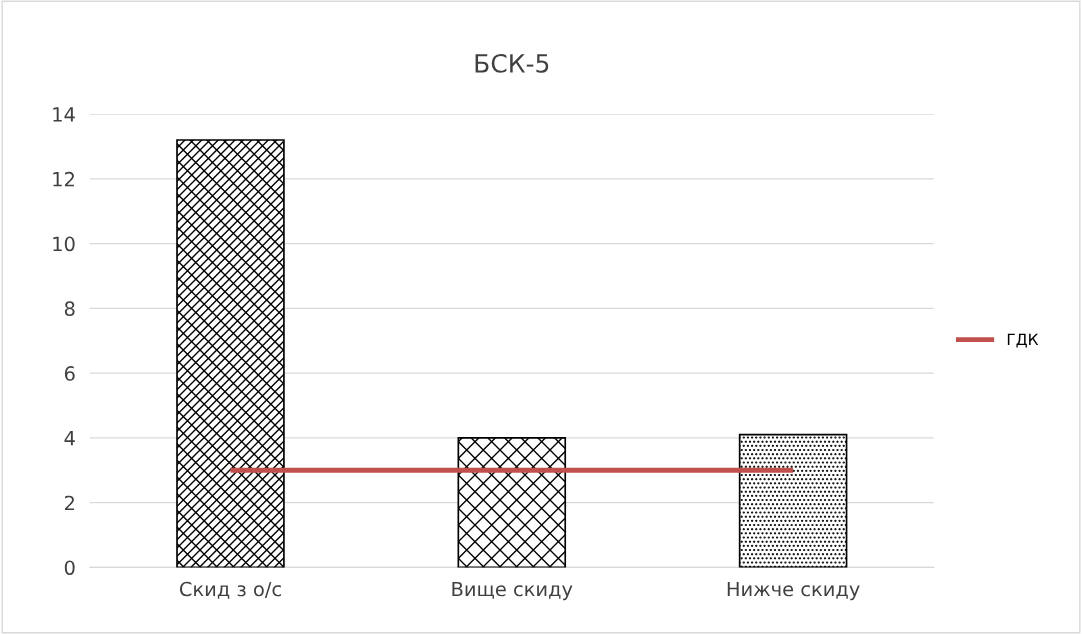 The image size is (1082, 634). What do you see at coordinates (69, 503) in the screenshot?
I see `y-tick-label: 2` at bounding box center [69, 503].